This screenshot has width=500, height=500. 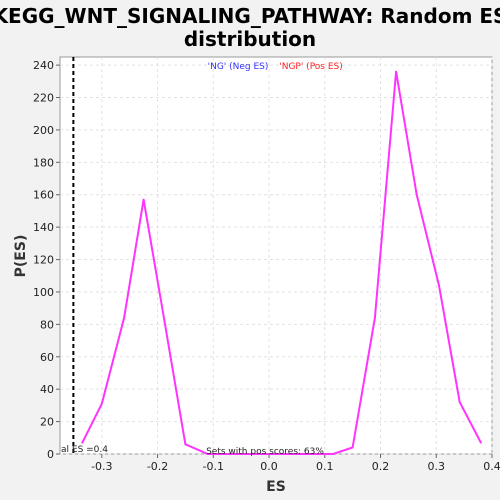 I want to click on y-tick-label: 0, so click(x=50, y=454).